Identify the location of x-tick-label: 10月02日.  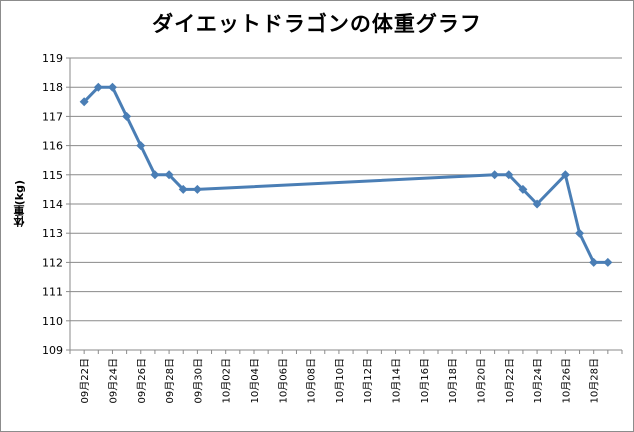
(227, 380).